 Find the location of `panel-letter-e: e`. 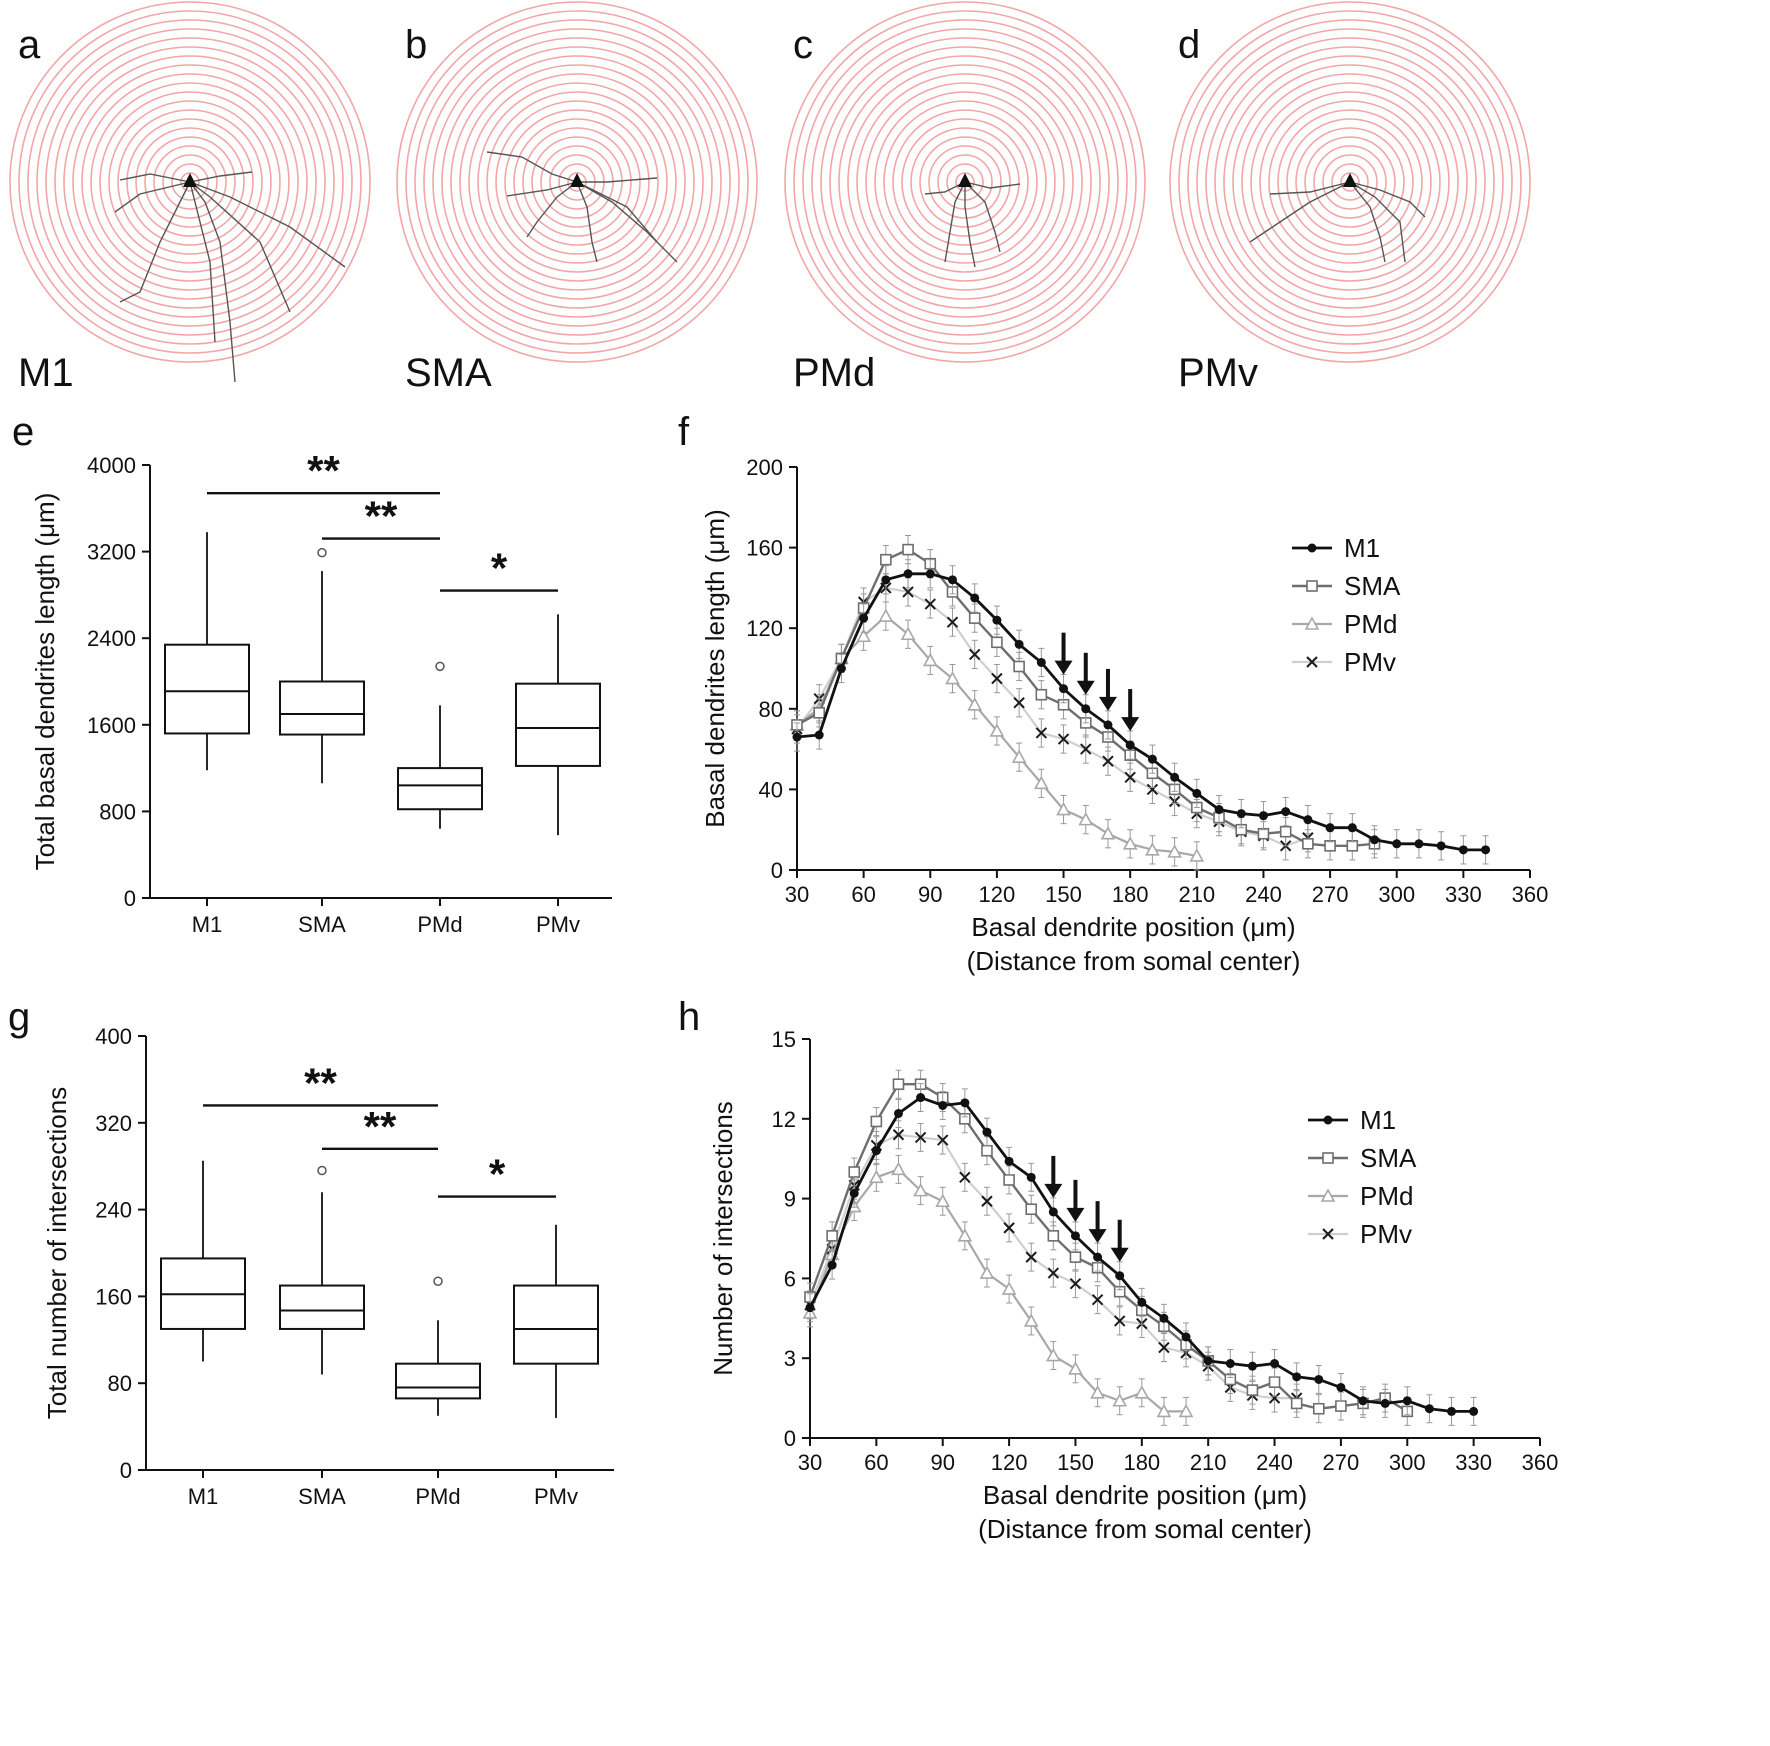

panel-letter-e: e is located at coordinates (23, 432).